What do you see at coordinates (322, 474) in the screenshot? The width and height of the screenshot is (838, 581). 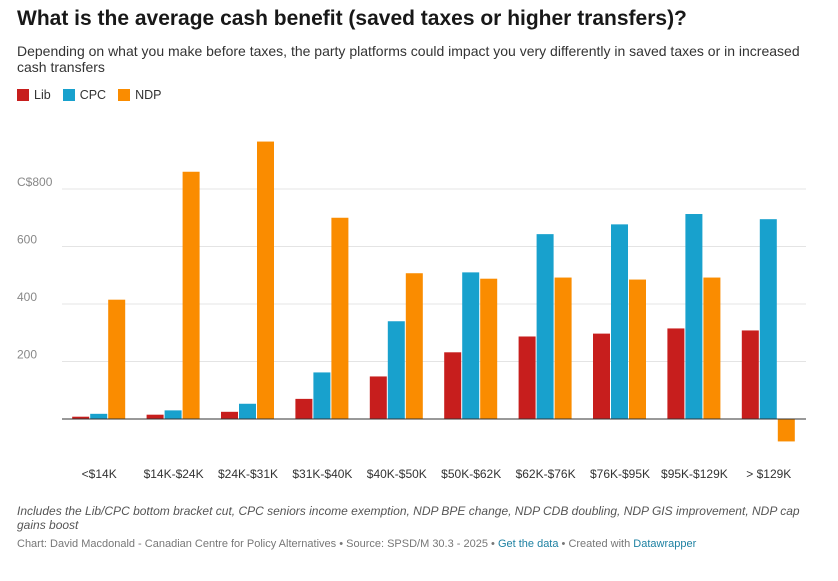 I see `x-tick-label: $31K-$40K` at bounding box center [322, 474].